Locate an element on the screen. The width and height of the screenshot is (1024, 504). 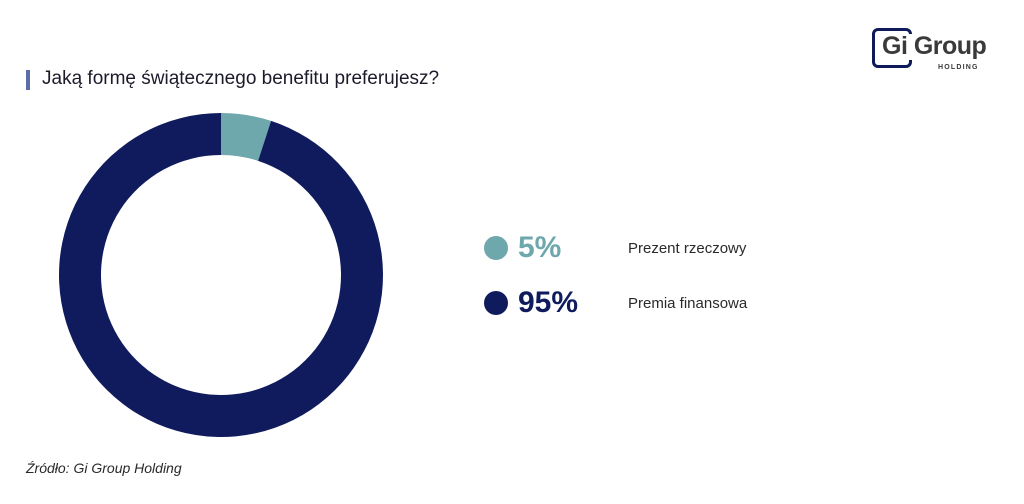
legend-dot-prezent is located at coordinates (496, 248).